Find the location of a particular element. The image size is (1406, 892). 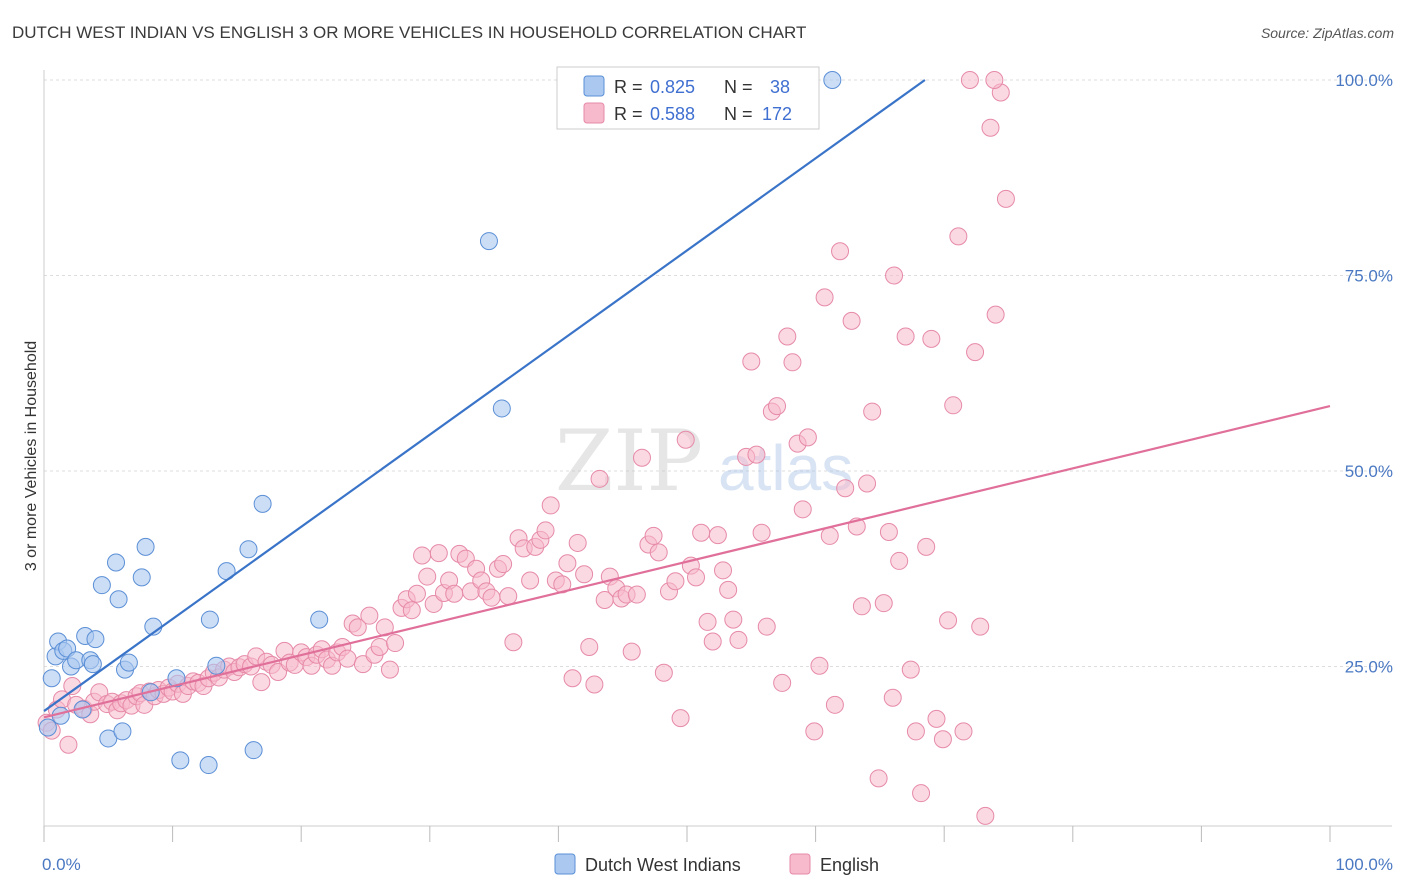

x-tick-labels: 0.0% 100.0% is located at coordinates (717, 864).